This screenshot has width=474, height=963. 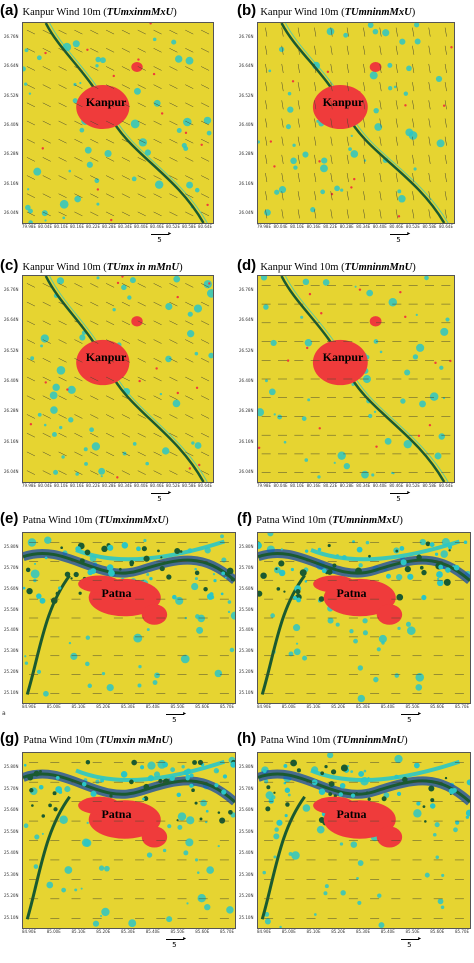 I want to click on x-tick-label: 80.64E, so click(x=205, y=226).